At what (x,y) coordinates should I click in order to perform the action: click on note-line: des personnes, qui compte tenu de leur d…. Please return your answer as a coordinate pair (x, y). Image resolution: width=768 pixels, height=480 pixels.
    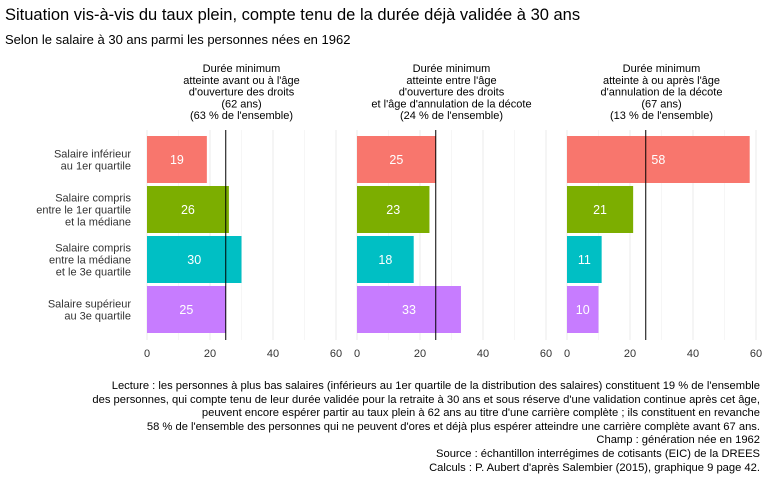
    Looking at the image, I should click on (426, 399).